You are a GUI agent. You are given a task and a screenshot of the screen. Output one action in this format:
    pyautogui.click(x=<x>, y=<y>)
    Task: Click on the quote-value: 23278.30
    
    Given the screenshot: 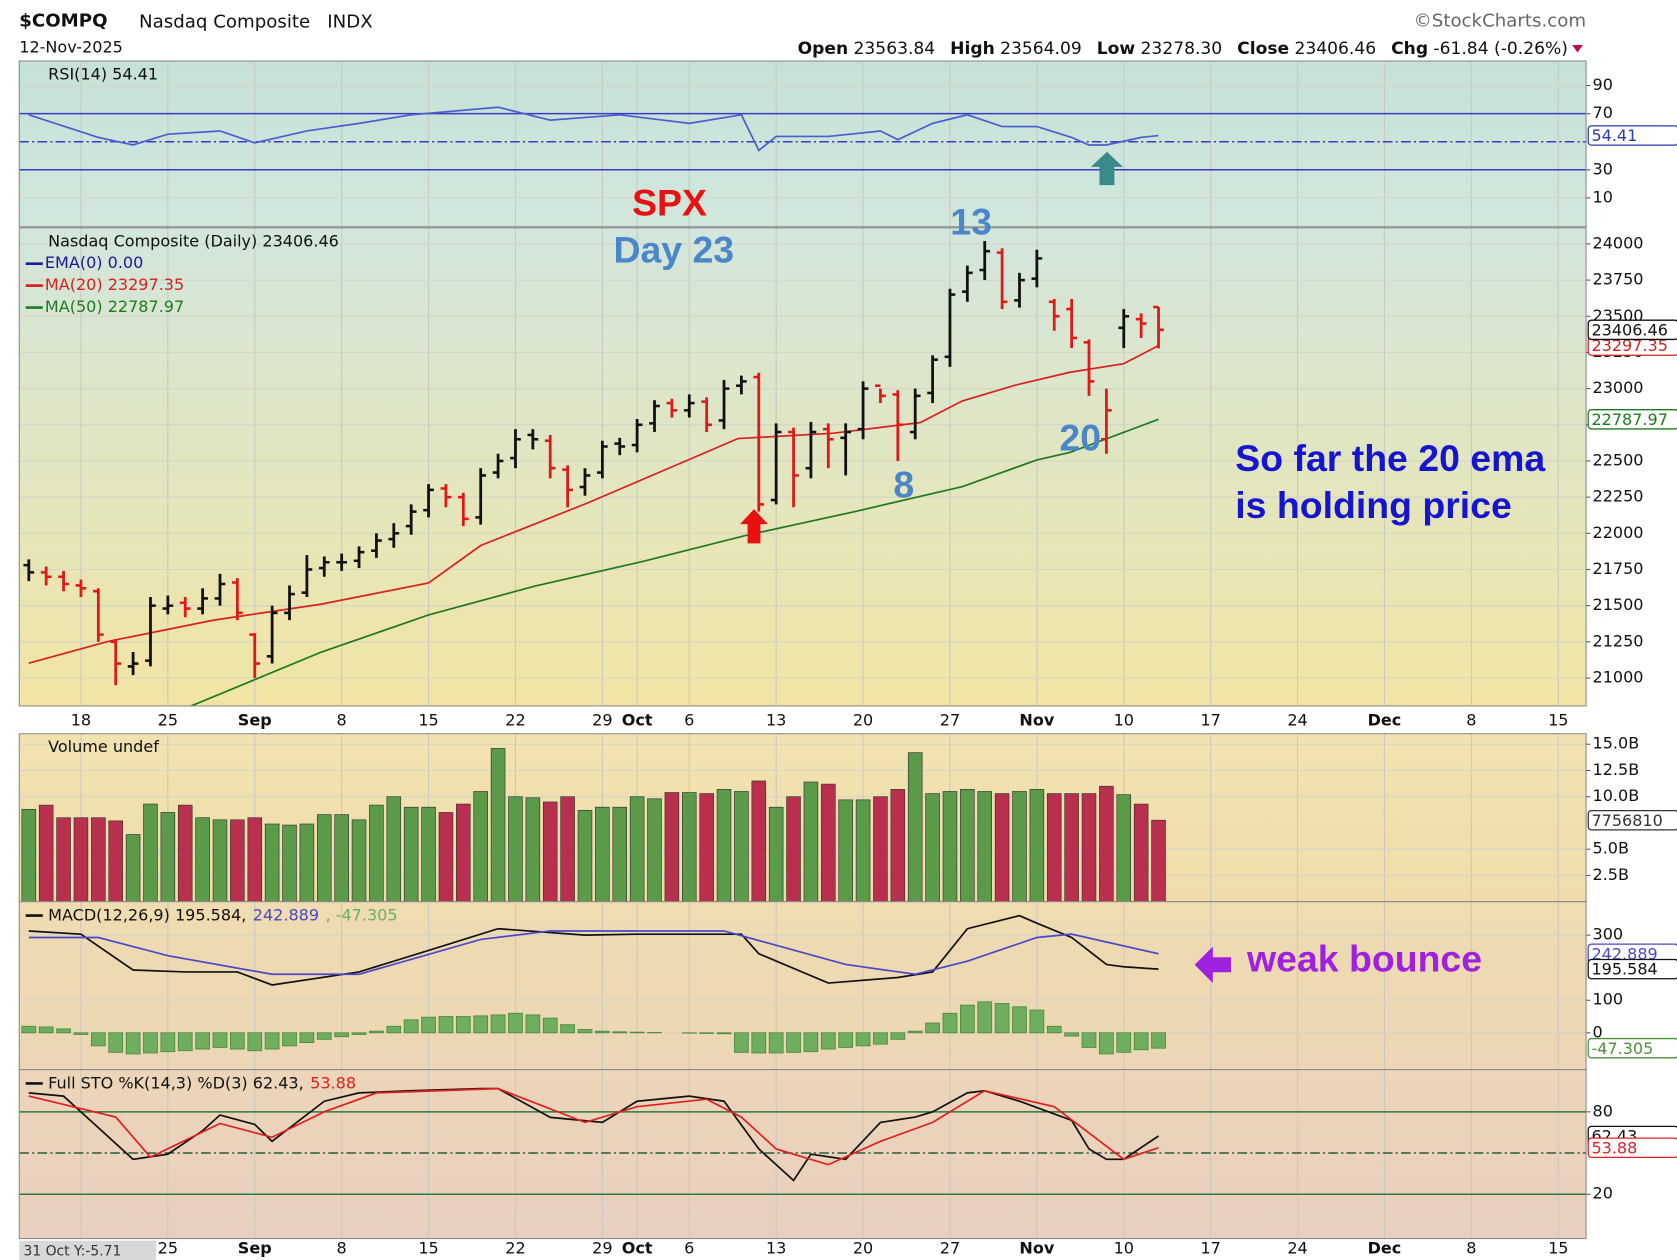 What is the action you would take?
    pyautogui.click(x=1182, y=49)
    